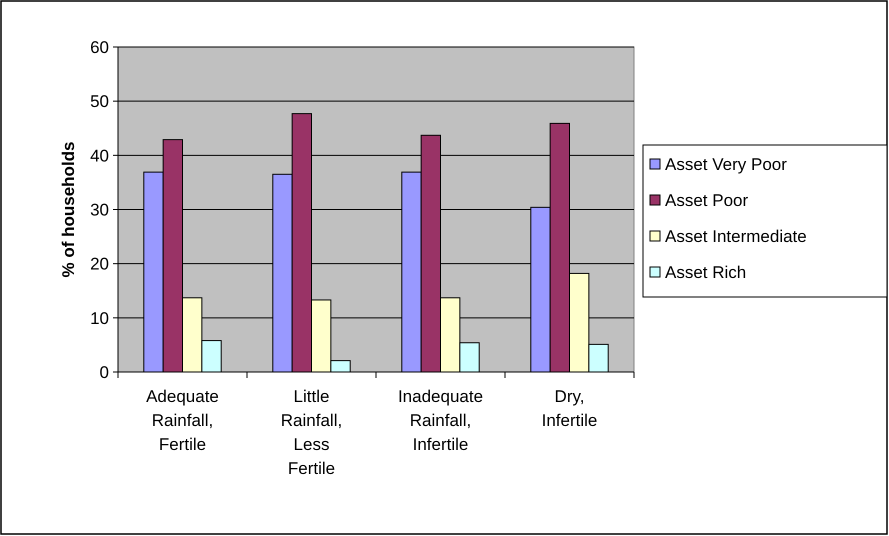 Image resolution: width=889 pixels, height=536 pixels. Describe the element at coordinates (99, 47) in the screenshot. I see `y-tick-label: 60` at that location.